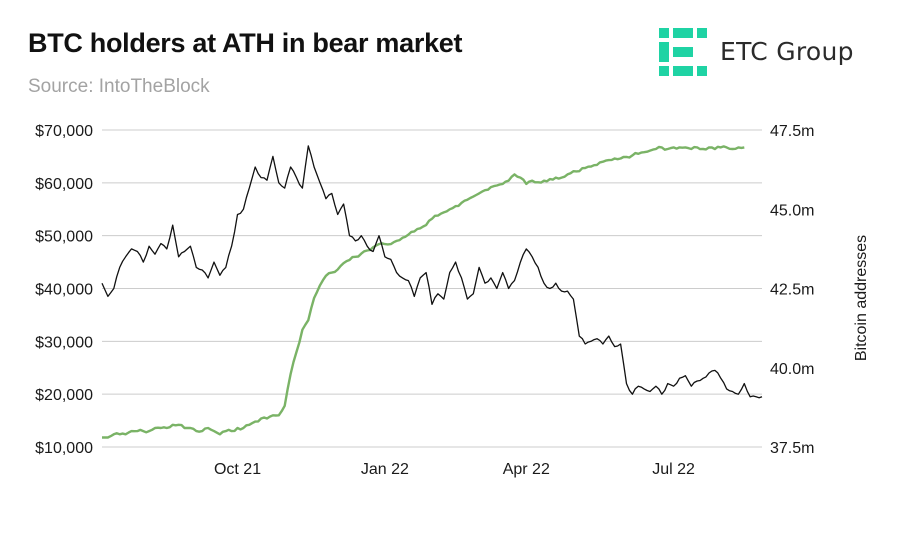 This screenshot has height=556, width=899. What do you see at coordinates (673, 469) in the screenshot?
I see `x-tick-label: Jul 22` at bounding box center [673, 469].